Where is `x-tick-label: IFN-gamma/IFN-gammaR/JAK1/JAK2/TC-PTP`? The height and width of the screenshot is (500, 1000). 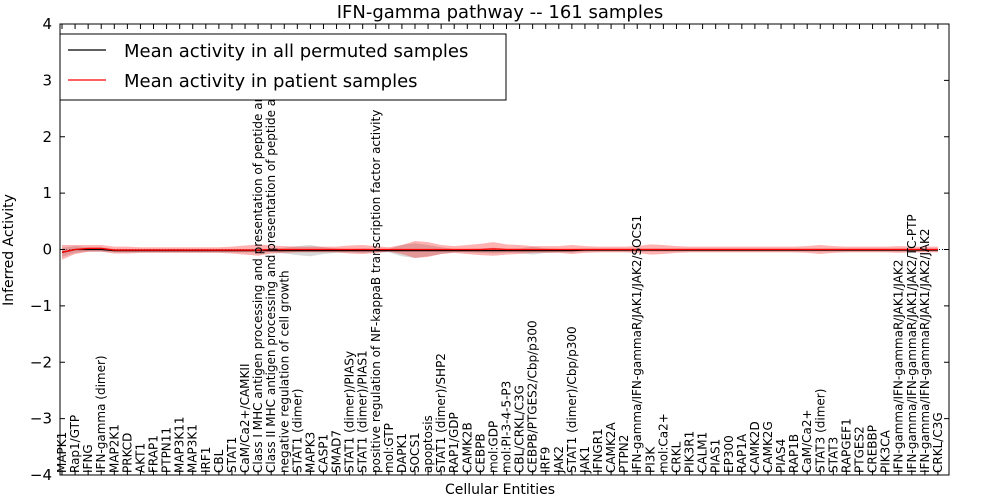 x-tick-label: IFN-gamma/IFN-gammaR/JAK1/JAK2/TC-PTP is located at coordinates (912, 343).